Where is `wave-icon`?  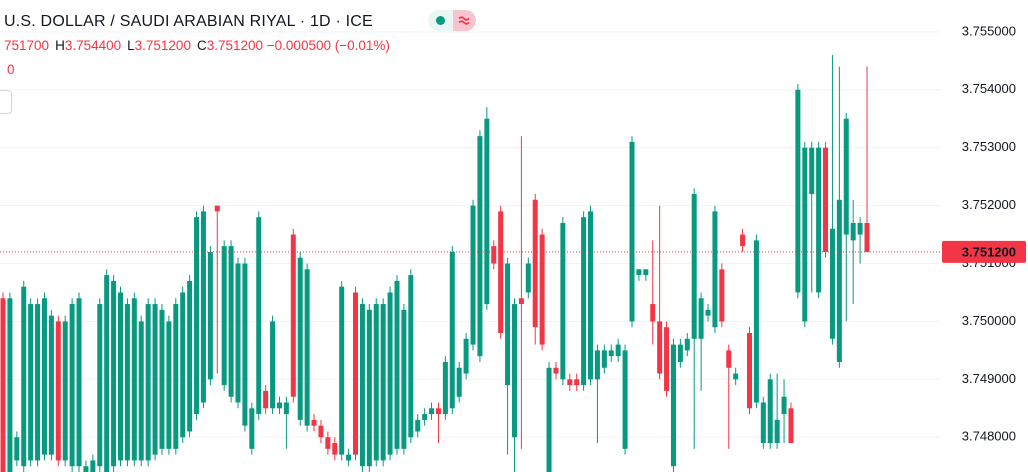
wave-icon is located at coordinates (464, 20).